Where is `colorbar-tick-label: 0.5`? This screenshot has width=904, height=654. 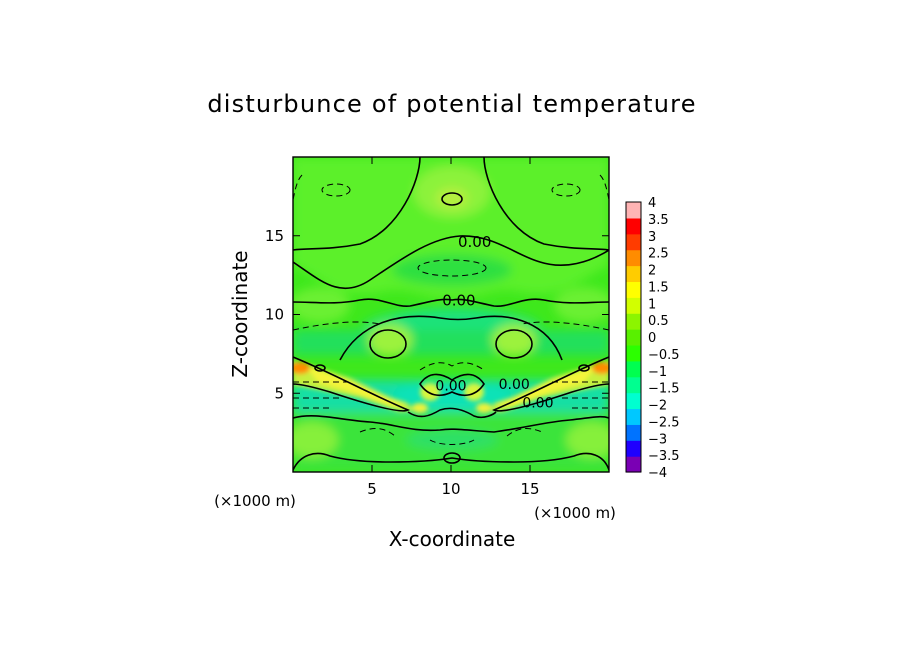 colorbar-tick-label: 0.5 is located at coordinates (658, 321).